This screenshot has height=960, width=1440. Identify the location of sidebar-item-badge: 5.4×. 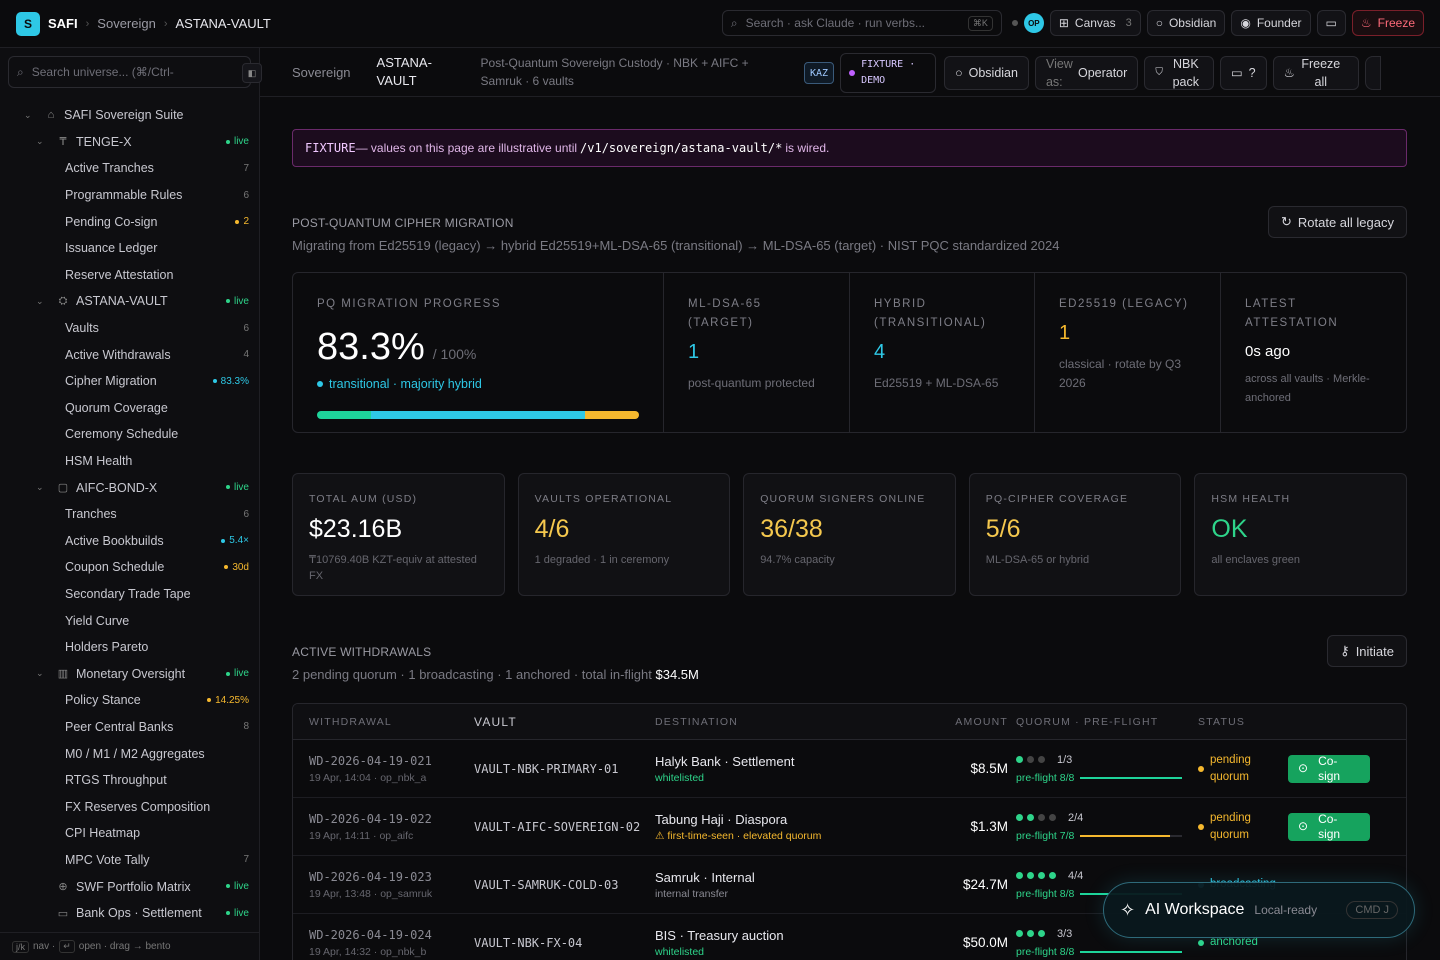
(235, 540).